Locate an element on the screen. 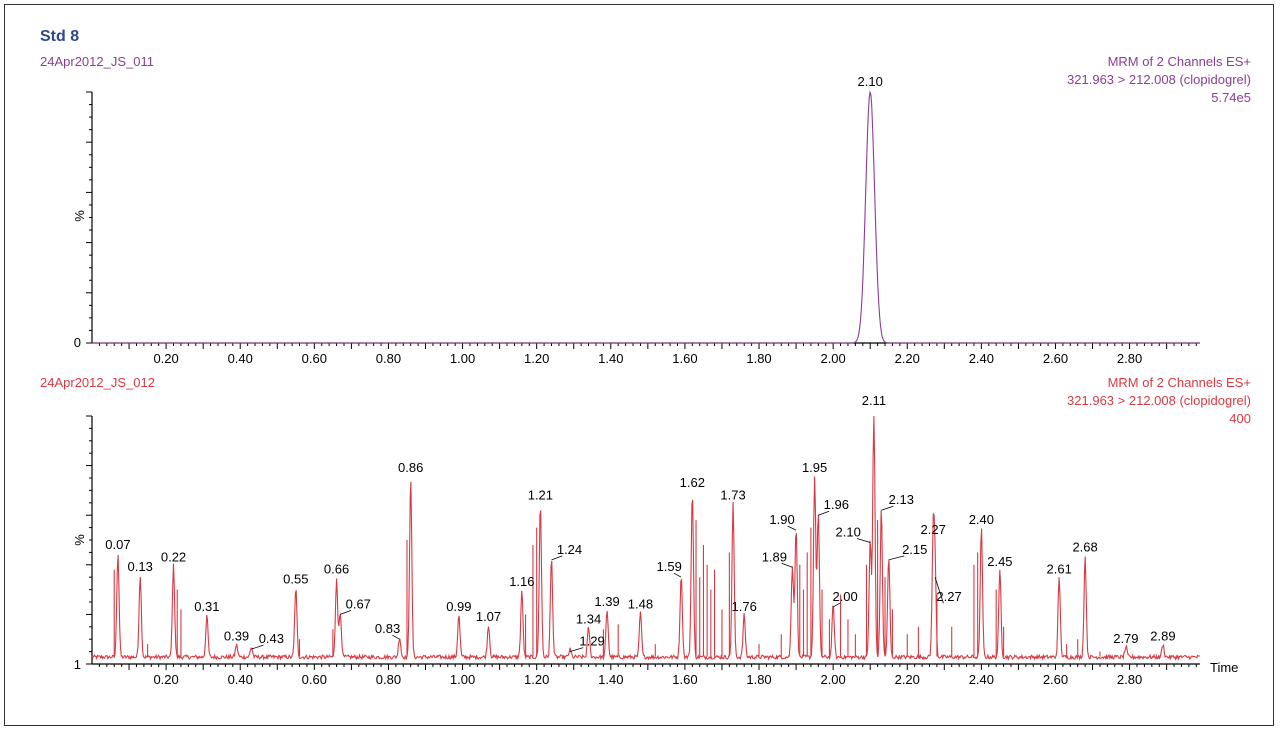 The height and width of the screenshot is (731, 1280). sample-name: 24Apr2012_JS_012 is located at coordinates (97, 382).